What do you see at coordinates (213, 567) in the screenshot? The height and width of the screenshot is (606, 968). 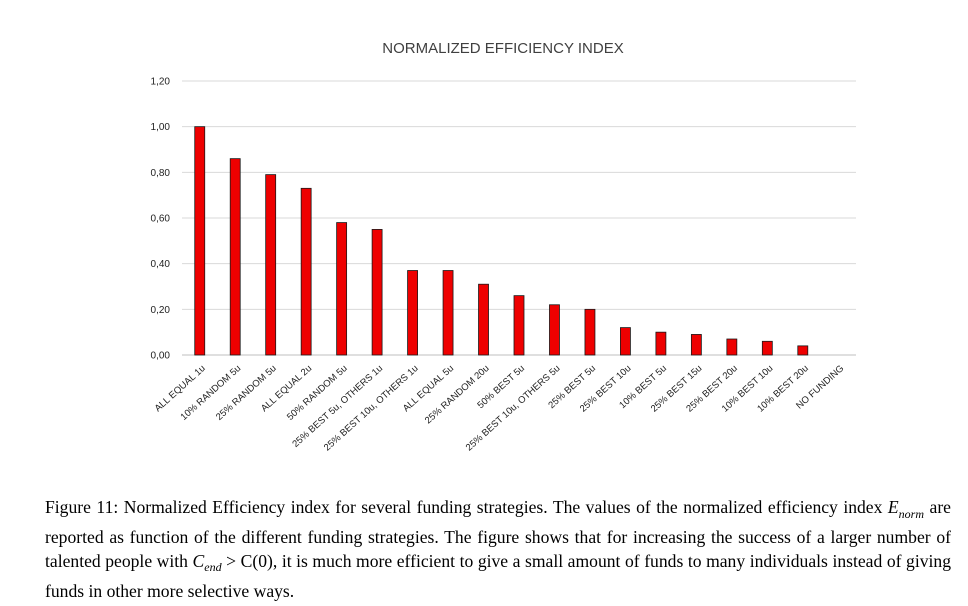 I see `caption-math-condition-subscript: end` at bounding box center [213, 567].